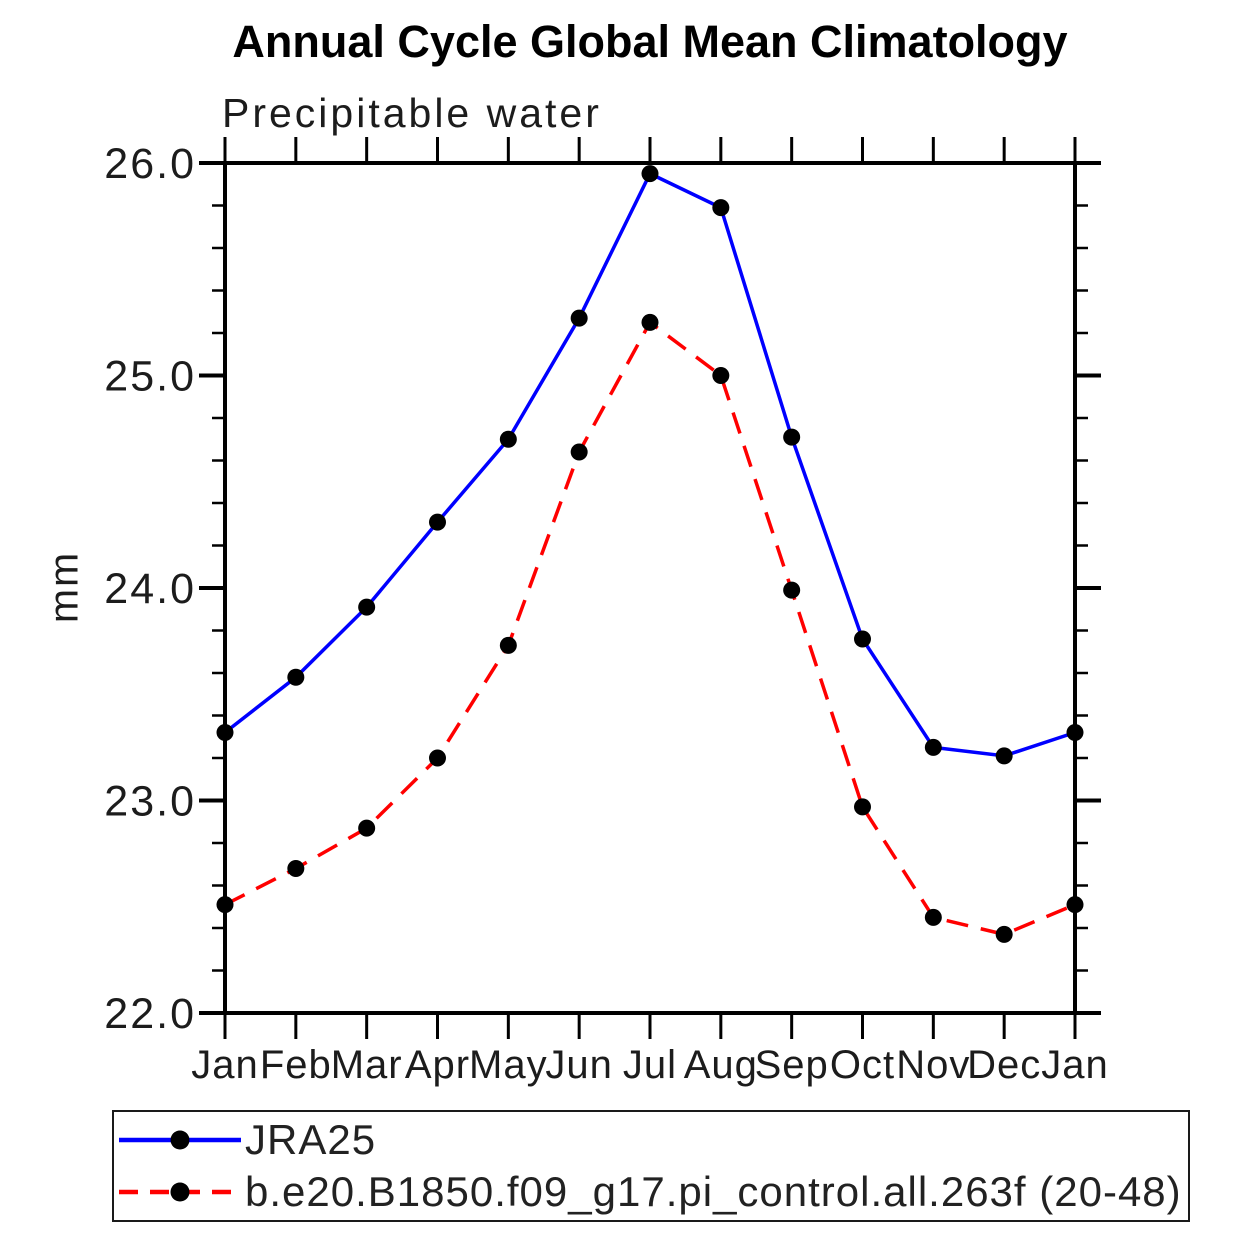  What do you see at coordinates (650, 1065) in the screenshot?
I see `x-tick-label: Jul` at bounding box center [650, 1065].